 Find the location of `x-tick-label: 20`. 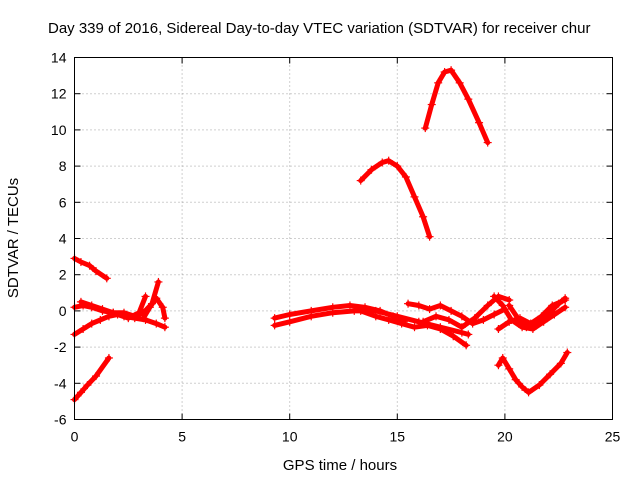

x-tick-label: 20 is located at coordinates (505, 437).